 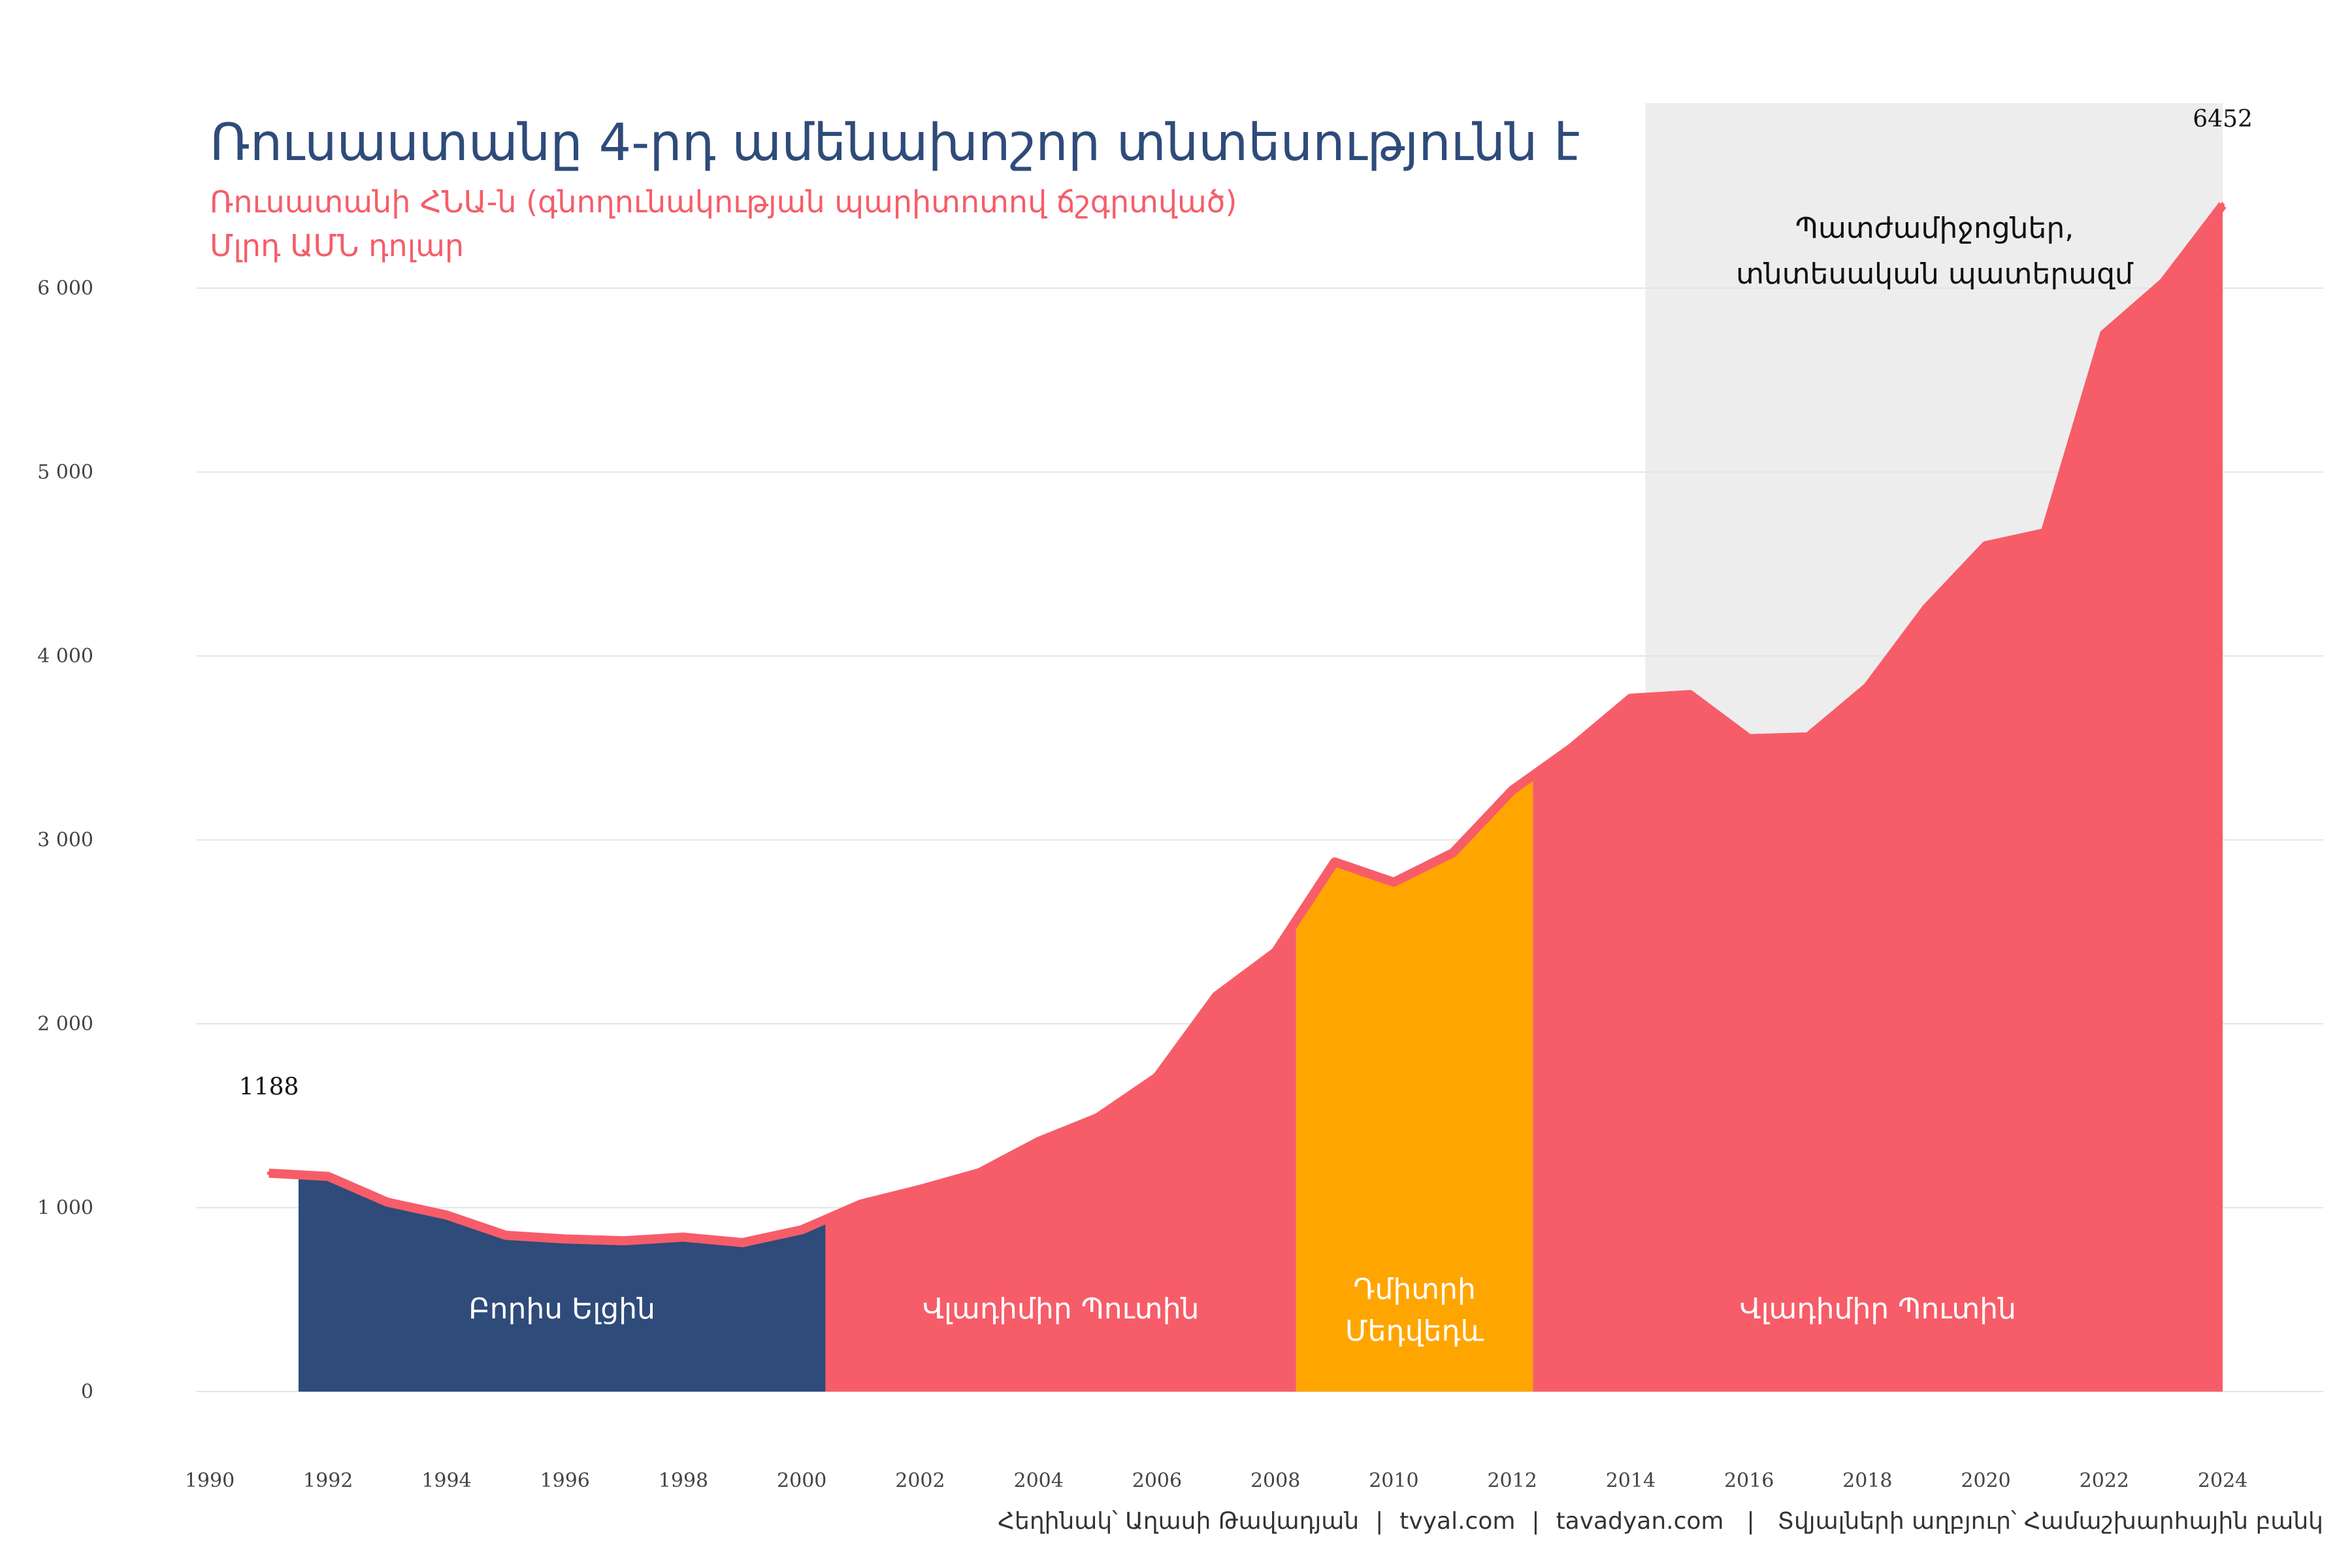 What do you see at coordinates (920, 1480) in the screenshot?
I see `x-tick-label: 2002` at bounding box center [920, 1480].